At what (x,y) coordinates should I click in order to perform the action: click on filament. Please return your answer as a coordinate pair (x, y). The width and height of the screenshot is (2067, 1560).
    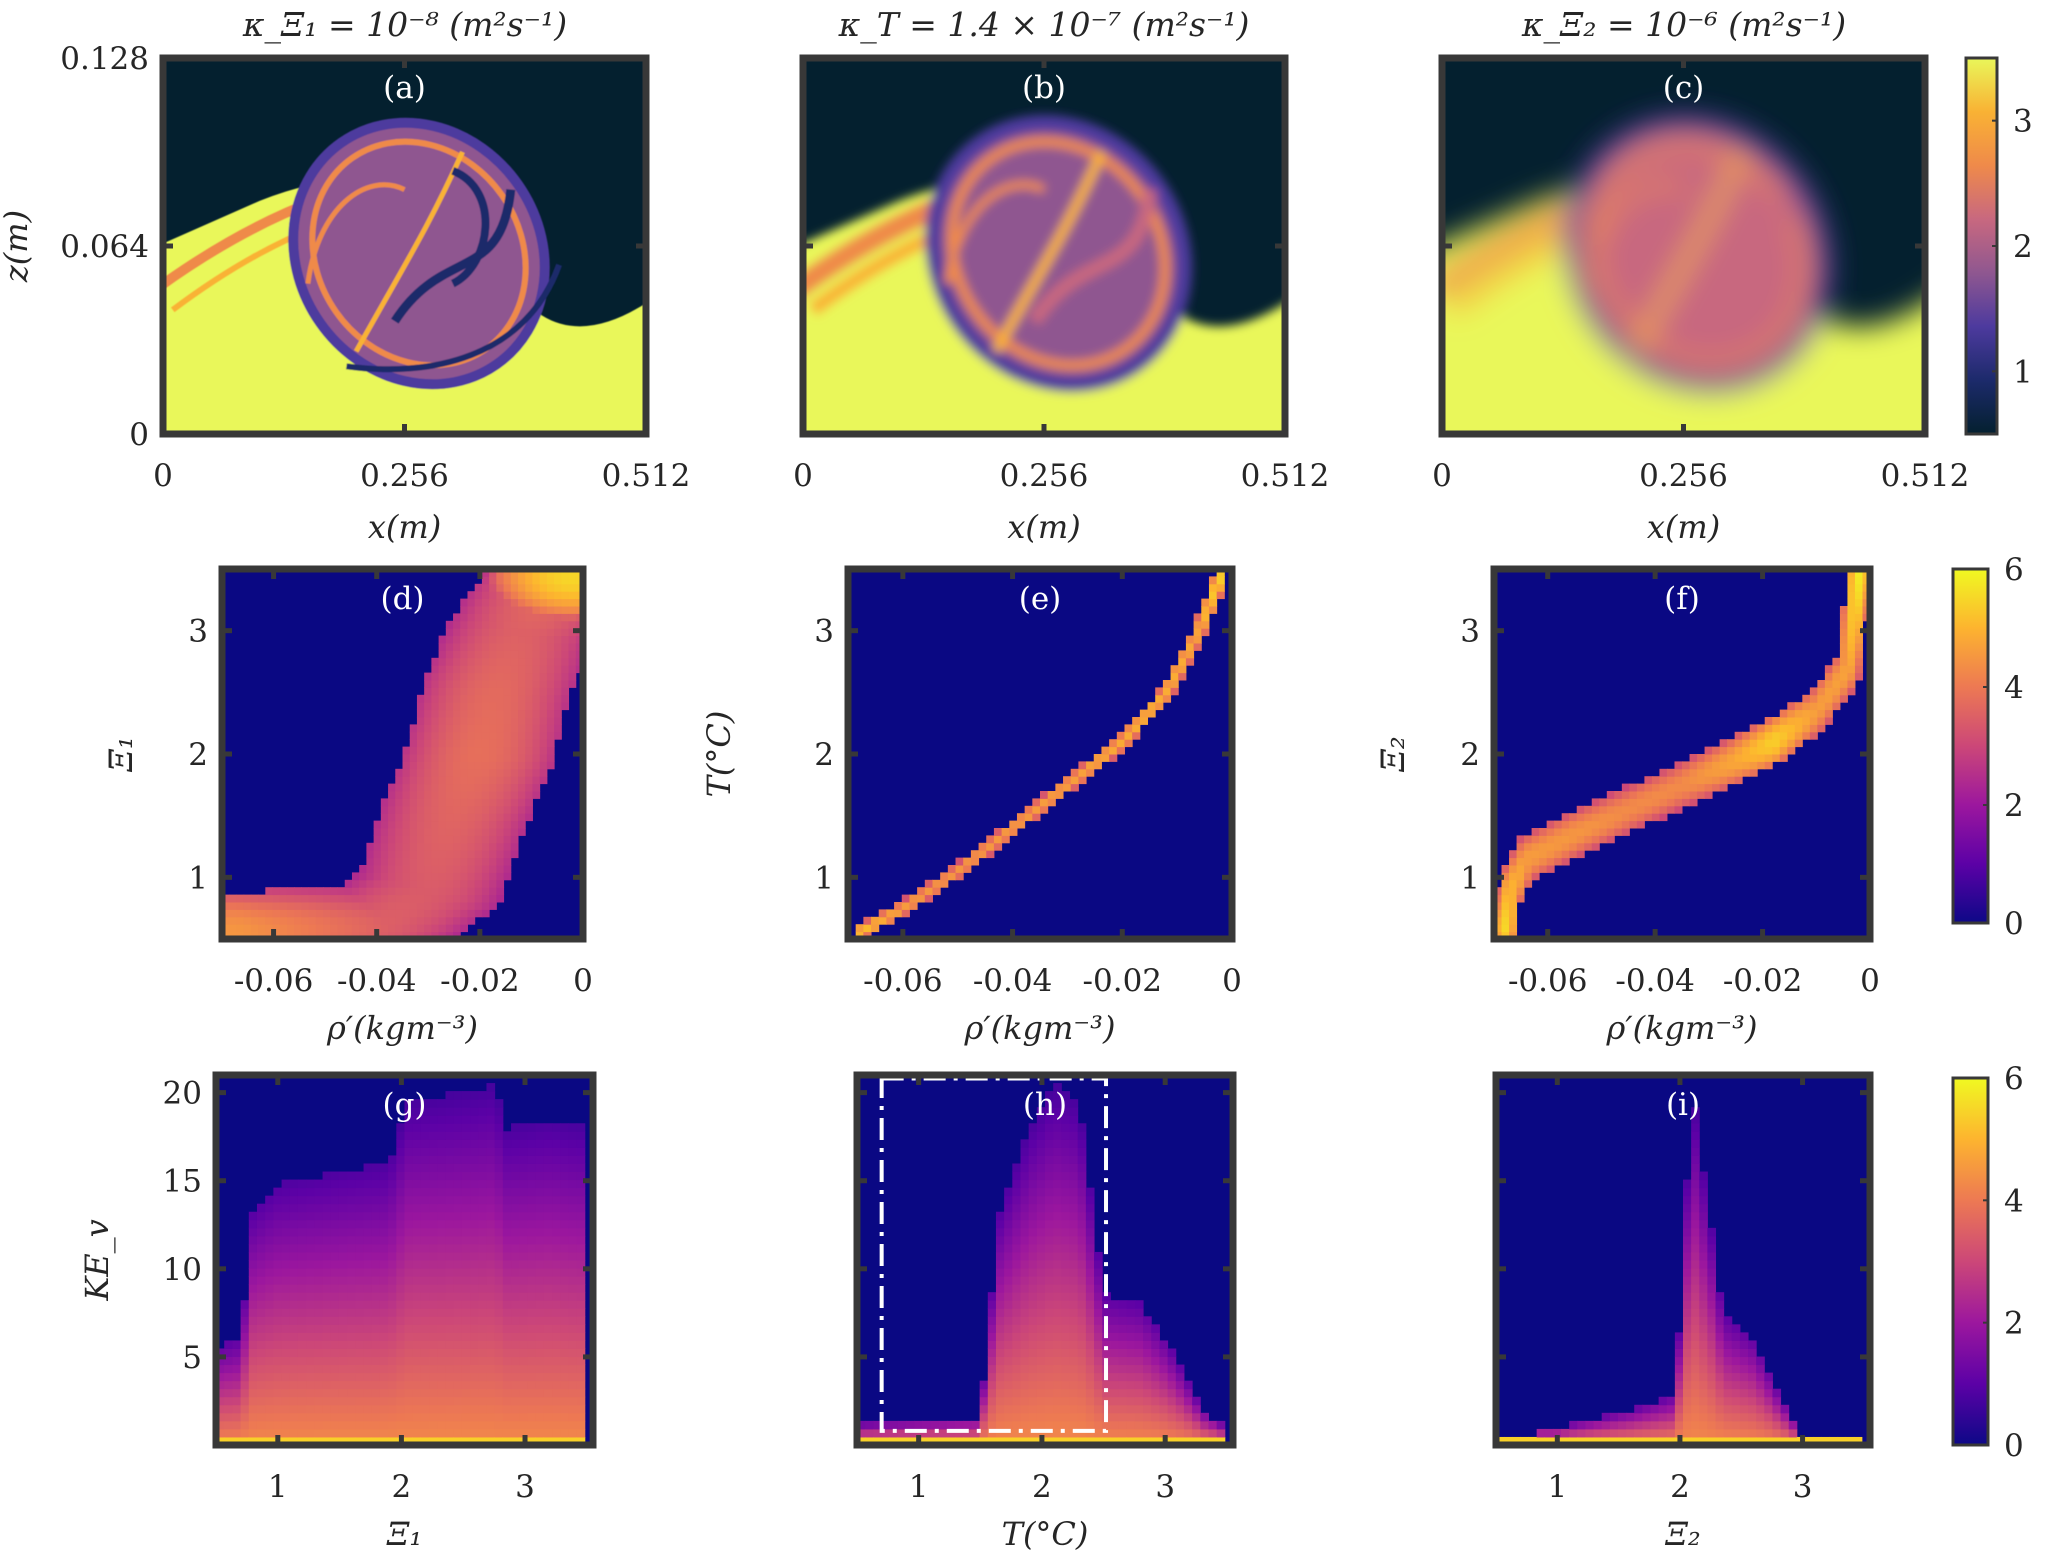
    Looking at the image, I should click on (1049, 251).